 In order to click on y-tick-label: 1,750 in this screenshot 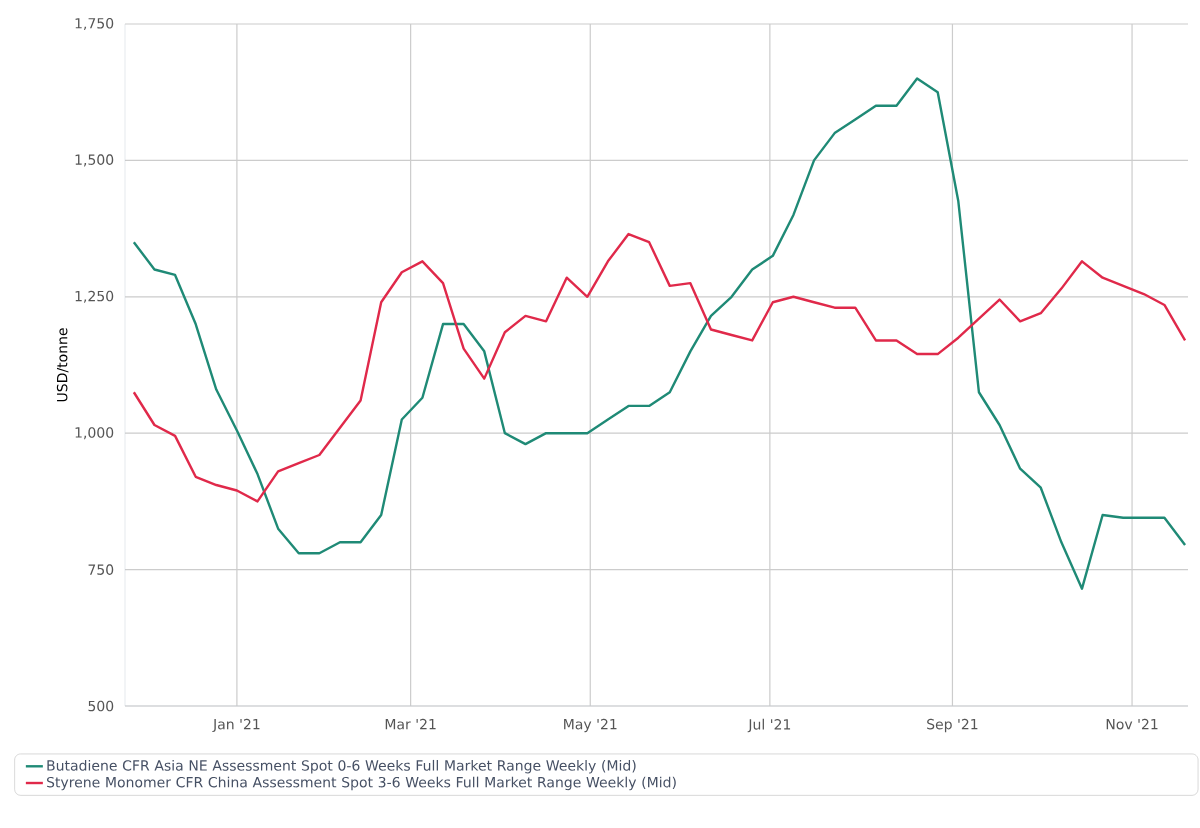, I will do `click(94, 23)`.